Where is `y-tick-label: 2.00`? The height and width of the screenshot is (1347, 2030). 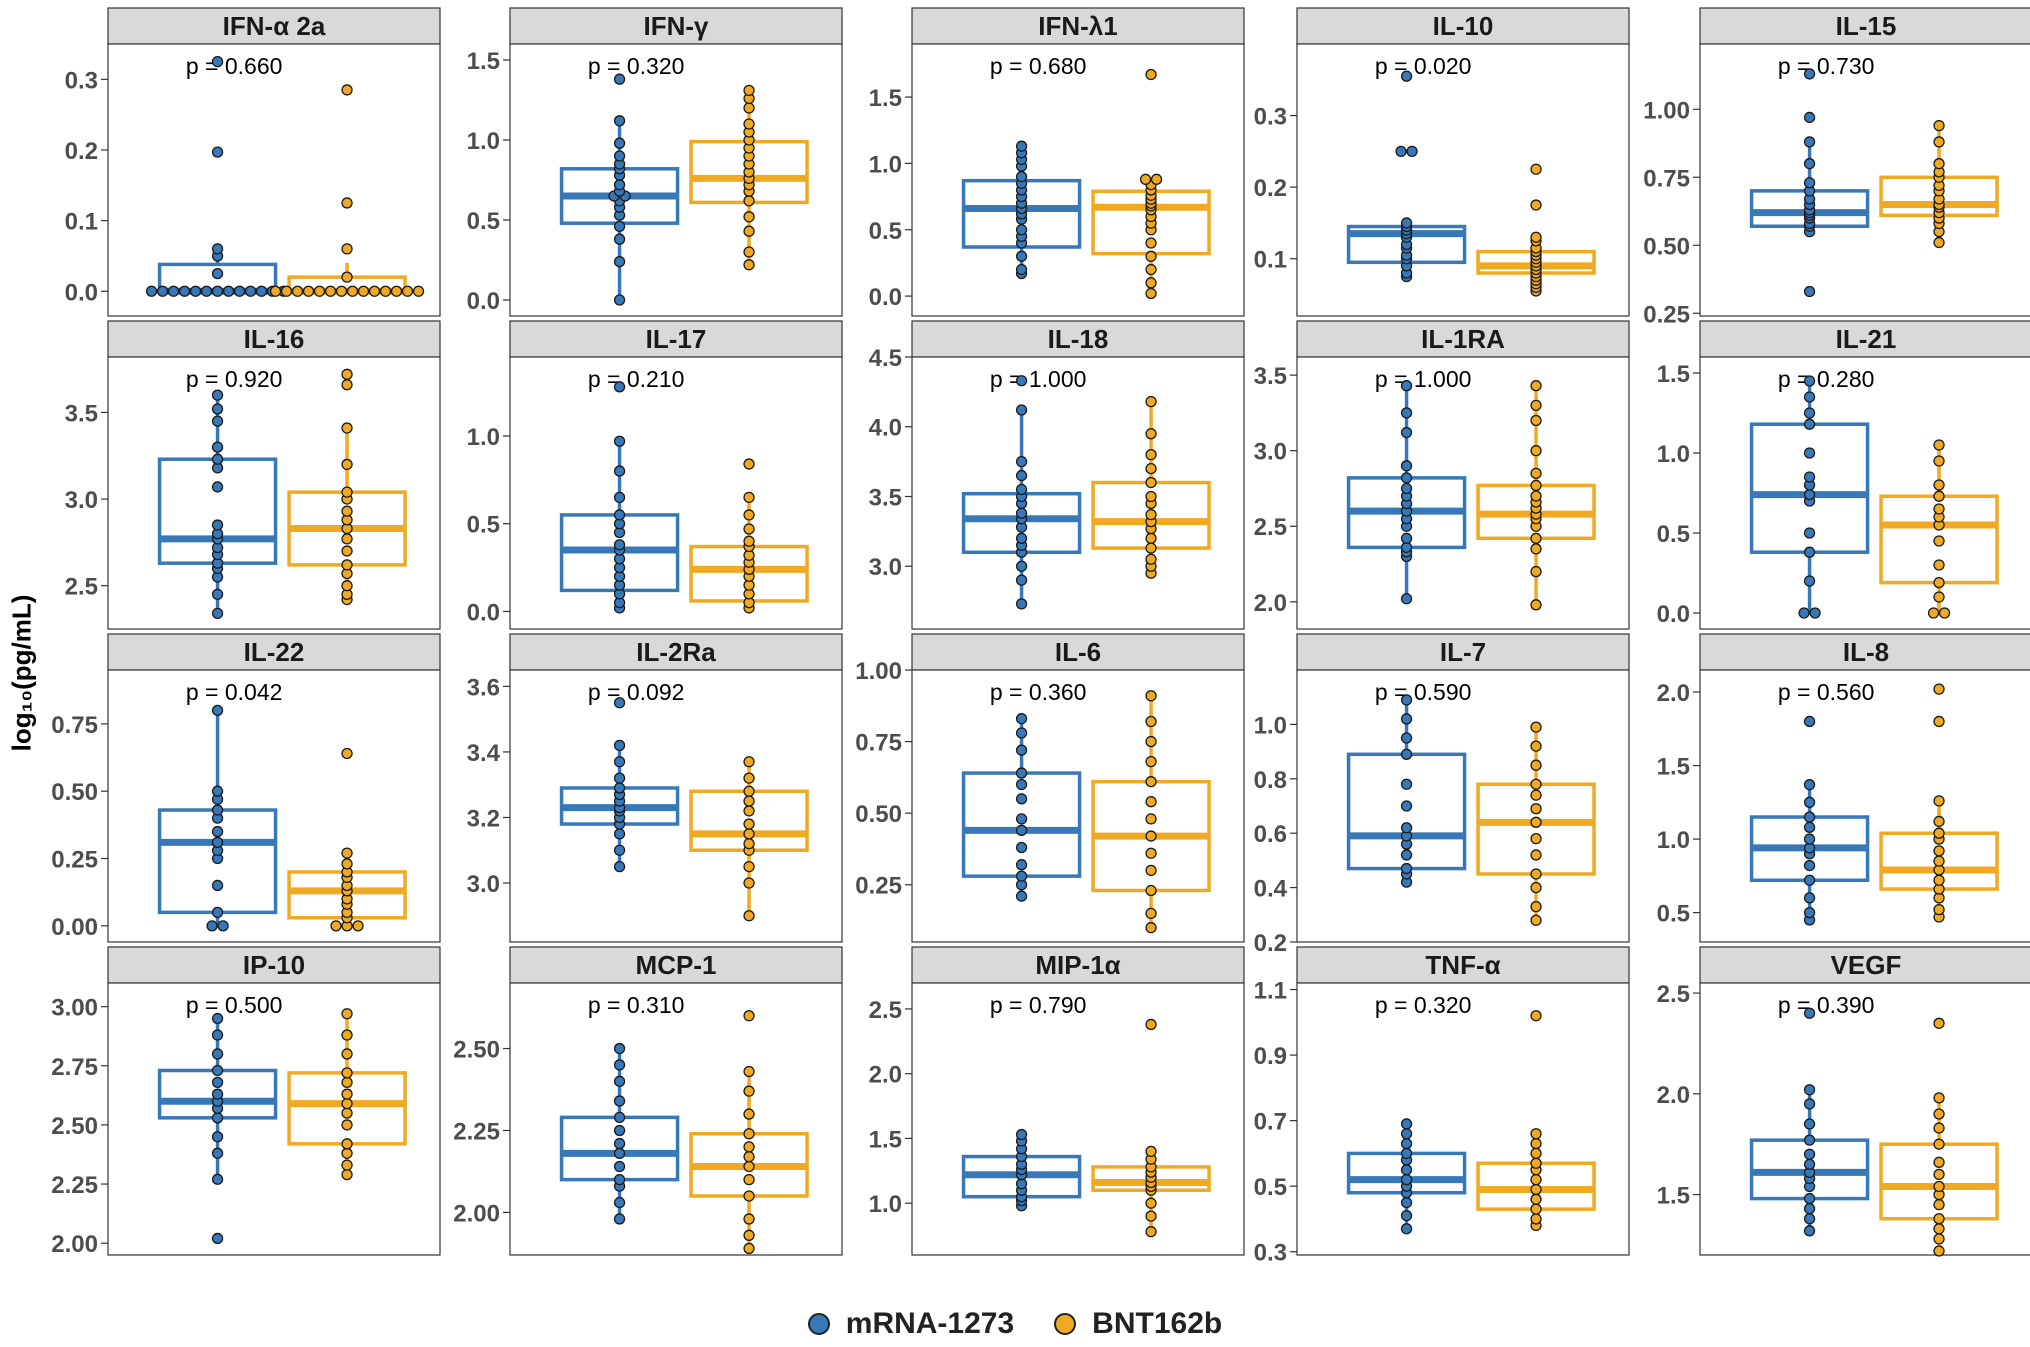 y-tick-label: 2.00 is located at coordinates (476, 1213).